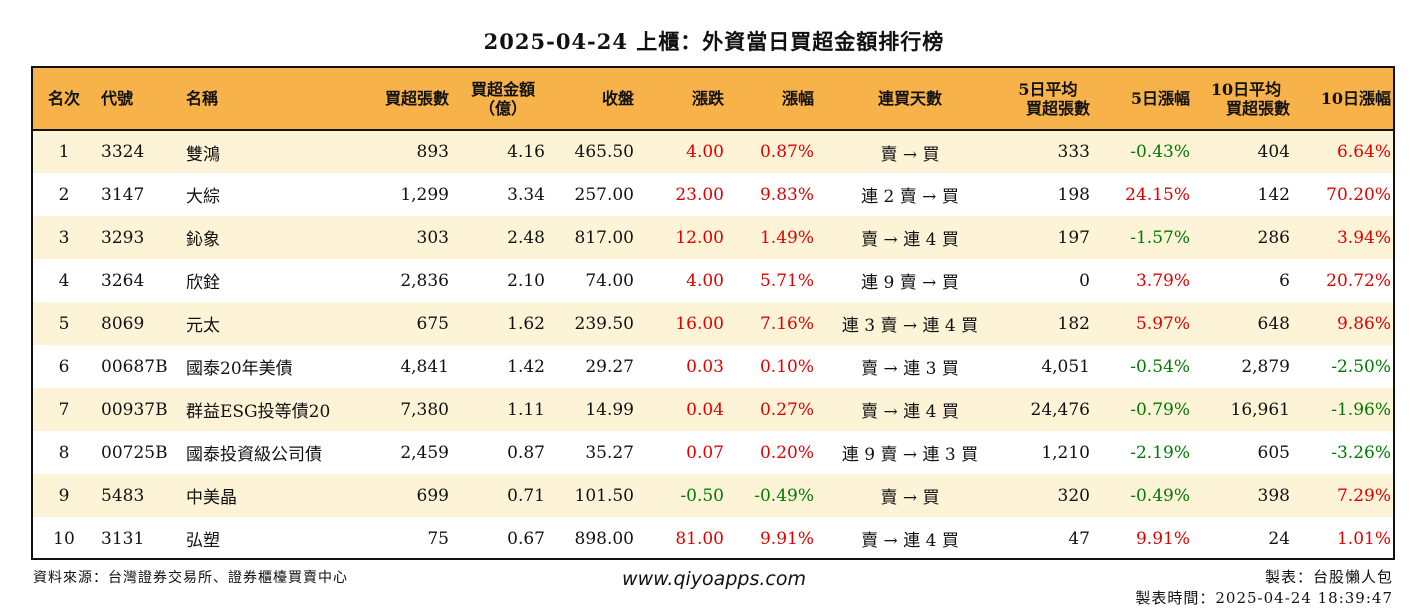 This screenshot has height=612, width=1428. Describe the element at coordinates (775, 99) in the screenshot. I see `header-change-pct: 漲幅` at that location.